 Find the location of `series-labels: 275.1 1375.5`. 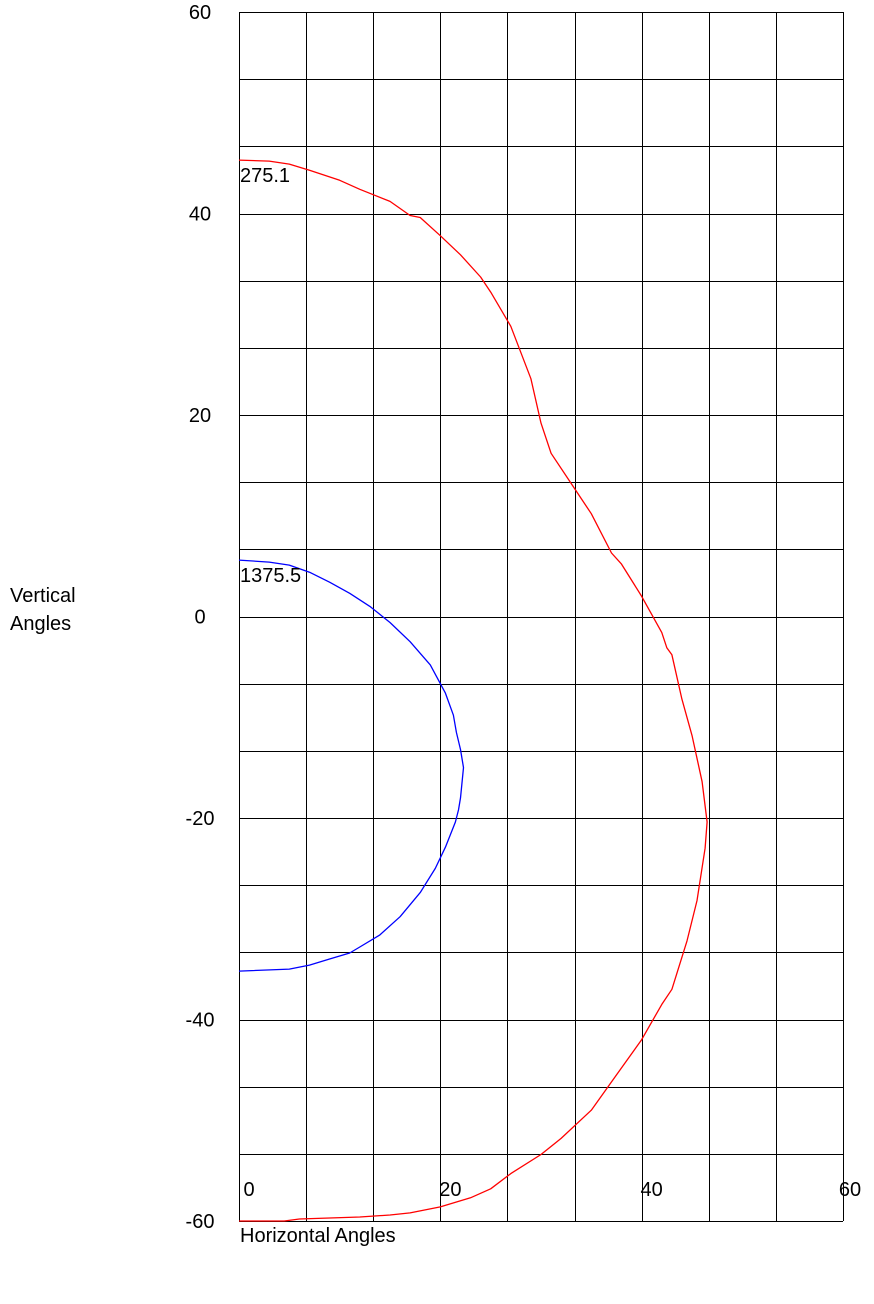

series-labels: 275.1 1375.5 is located at coordinates (270, 376).